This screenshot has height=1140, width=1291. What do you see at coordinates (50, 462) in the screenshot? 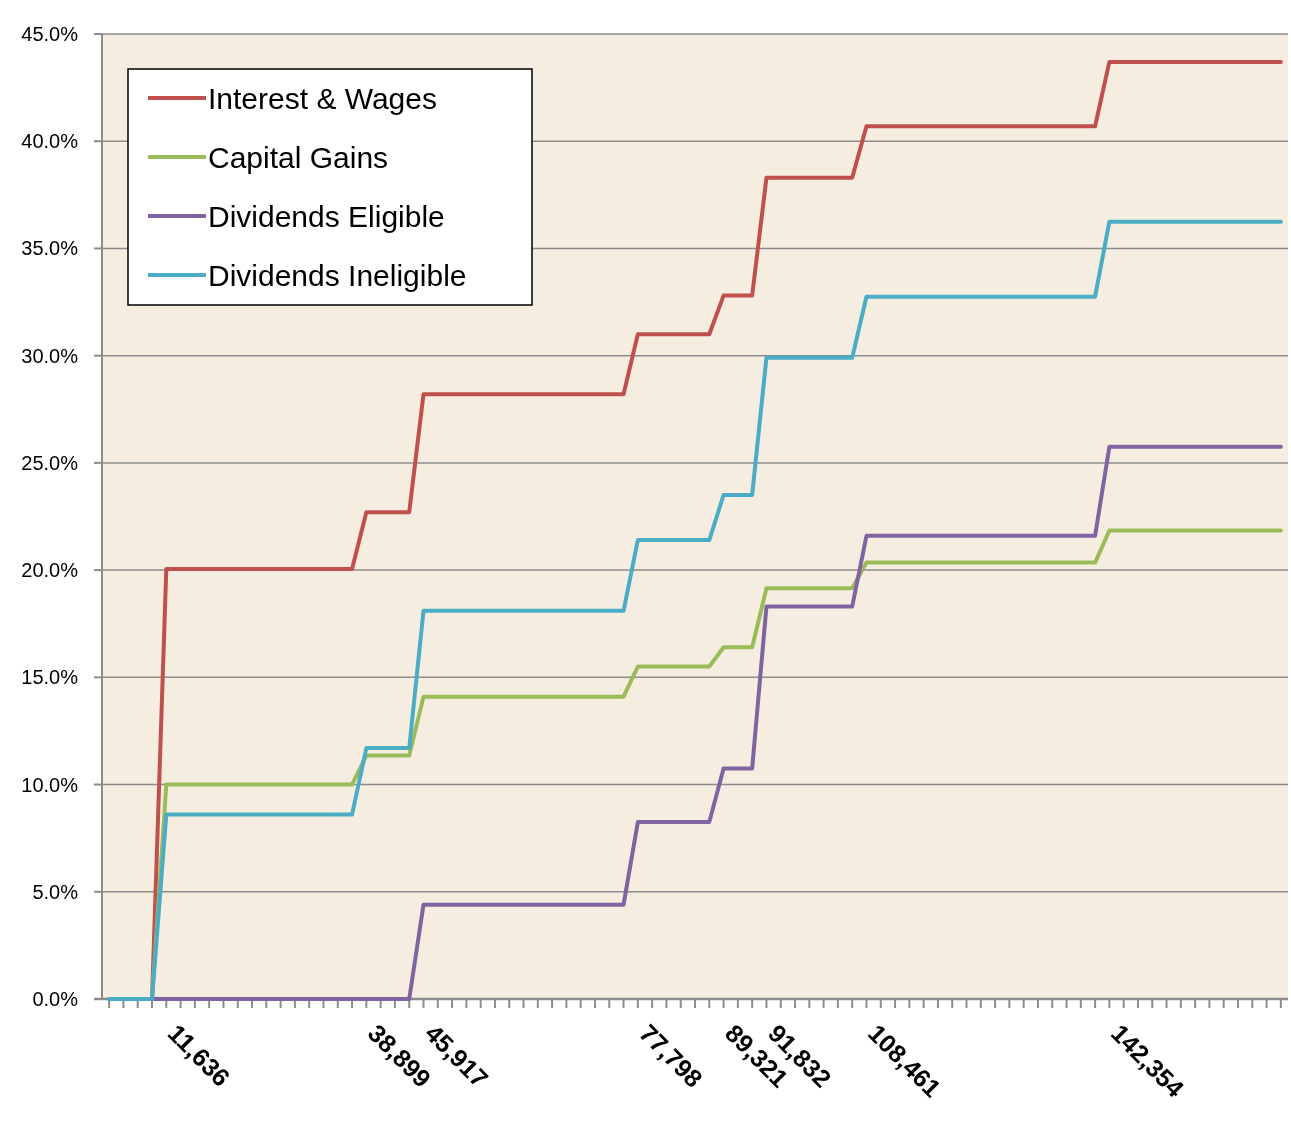
I see `y-tick-label: 25.0%` at bounding box center [50, 462].